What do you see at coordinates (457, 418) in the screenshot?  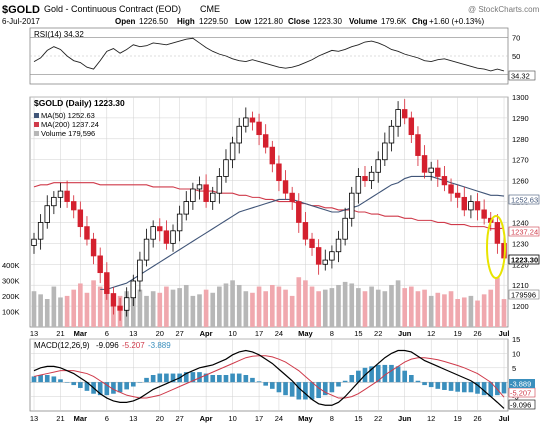 I see `x-axis-label: 19` at bounding box center [457, 418].